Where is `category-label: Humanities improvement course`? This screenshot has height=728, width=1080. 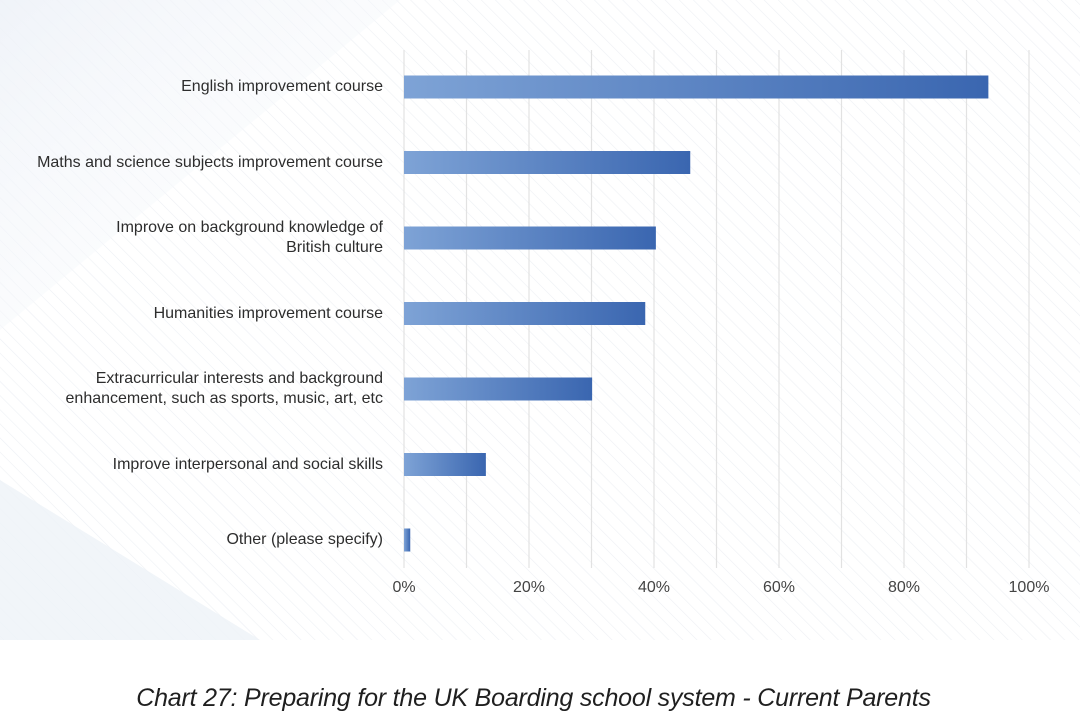 category-label: Humanities improvement course is located at coordinates (268, 313).